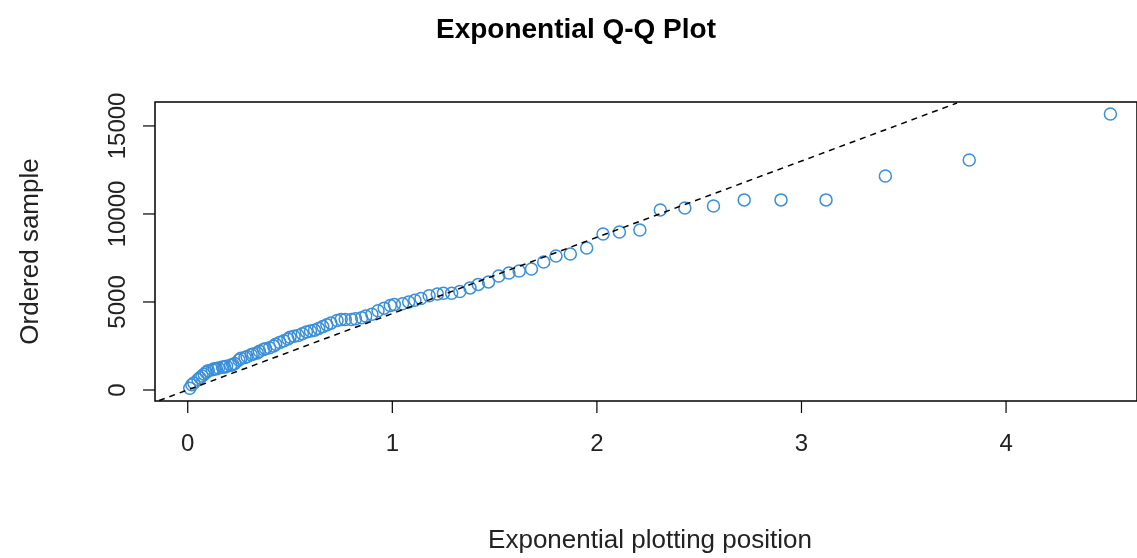 Image resolution: width=1137 pixels, height=558 pixels. I want to click on y-tick-label: 5000, so click(116, 302).